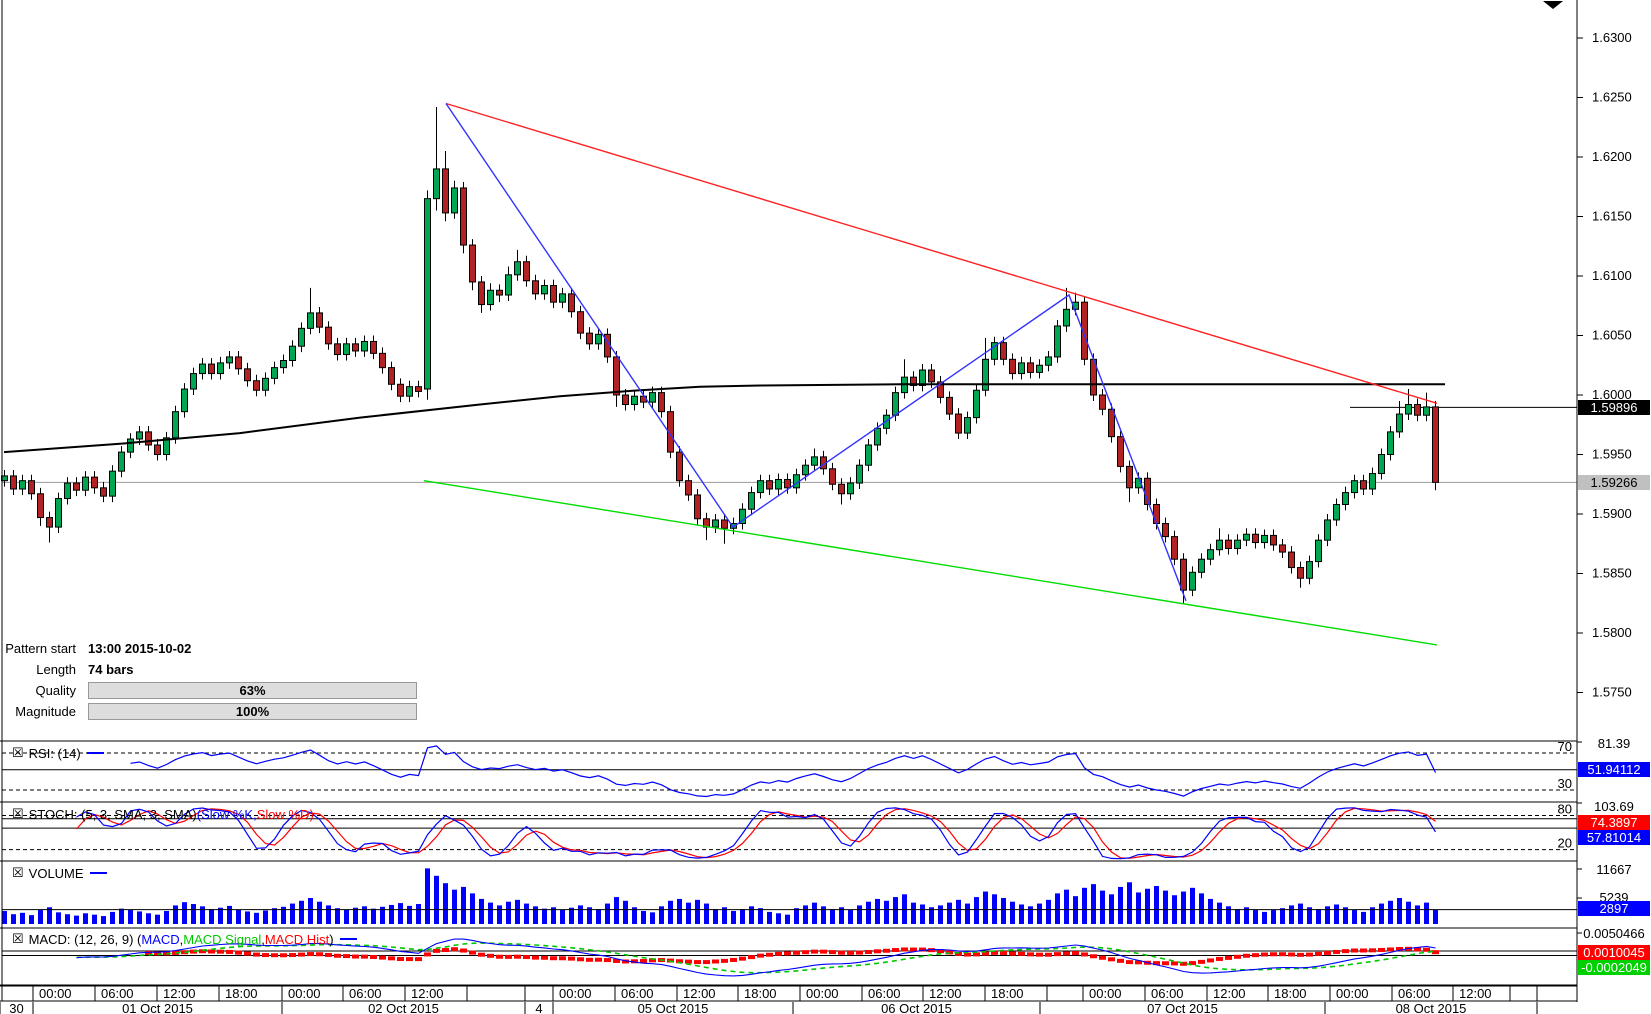 The image size is (1651, 1014). What do you see at coordinates (1614, 967) in the screenshot?
I see `macd-value-box-signal: -0.0002049` at bounding box center [1614, 967].